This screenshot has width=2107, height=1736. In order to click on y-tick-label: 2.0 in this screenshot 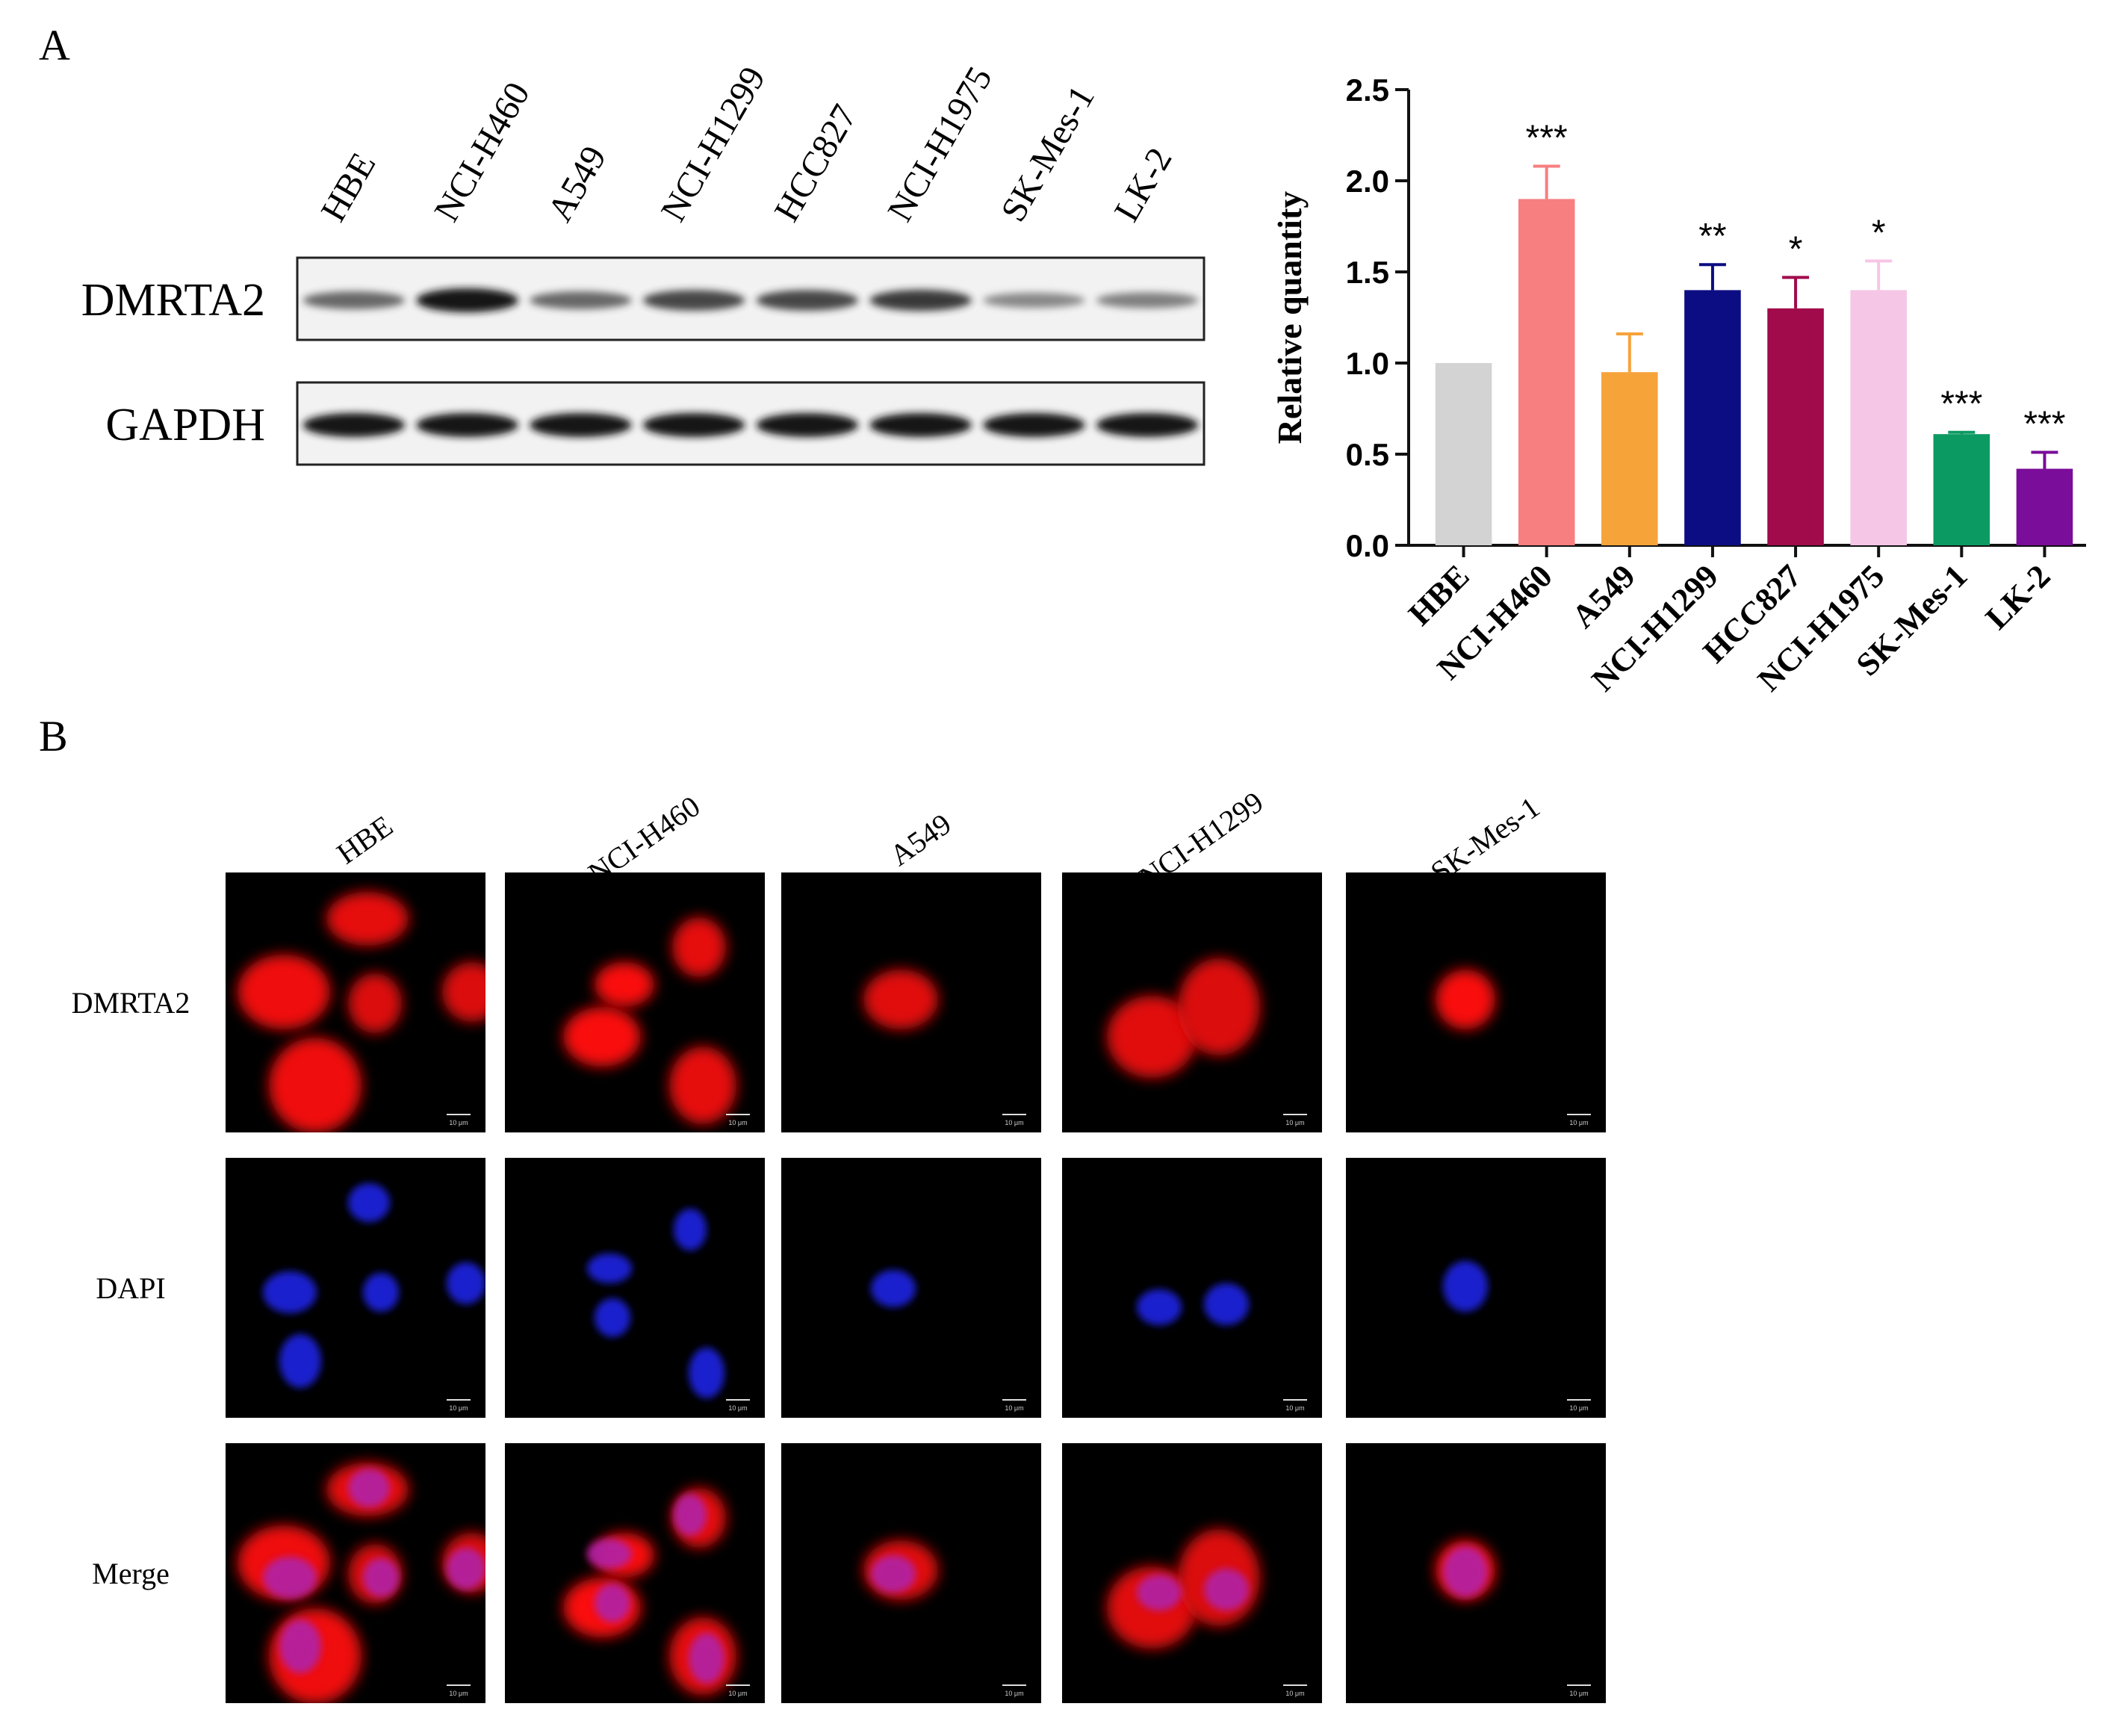, I will do `click(1367, 181)`.